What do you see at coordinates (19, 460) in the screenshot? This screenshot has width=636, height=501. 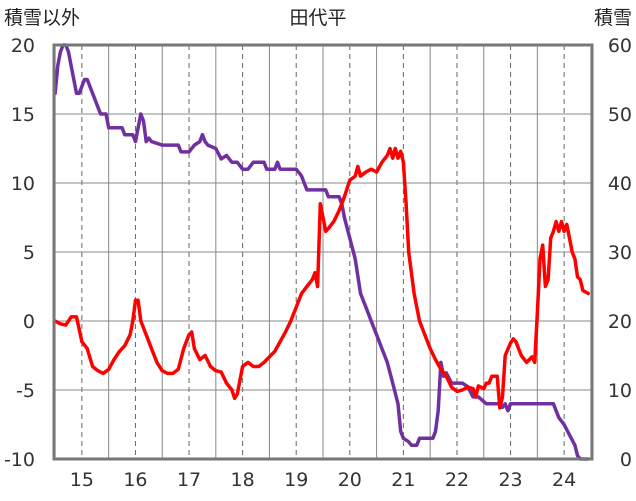 I see `y-left-tick-label: -10` at bounding box center [19, 460].